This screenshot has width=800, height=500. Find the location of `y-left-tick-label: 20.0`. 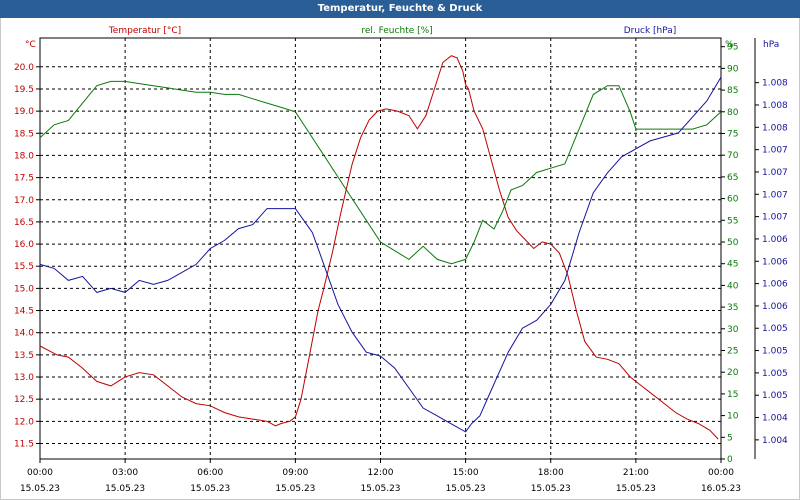

y-left-tick-label: 20.0 is located at coordinates (24, 68).